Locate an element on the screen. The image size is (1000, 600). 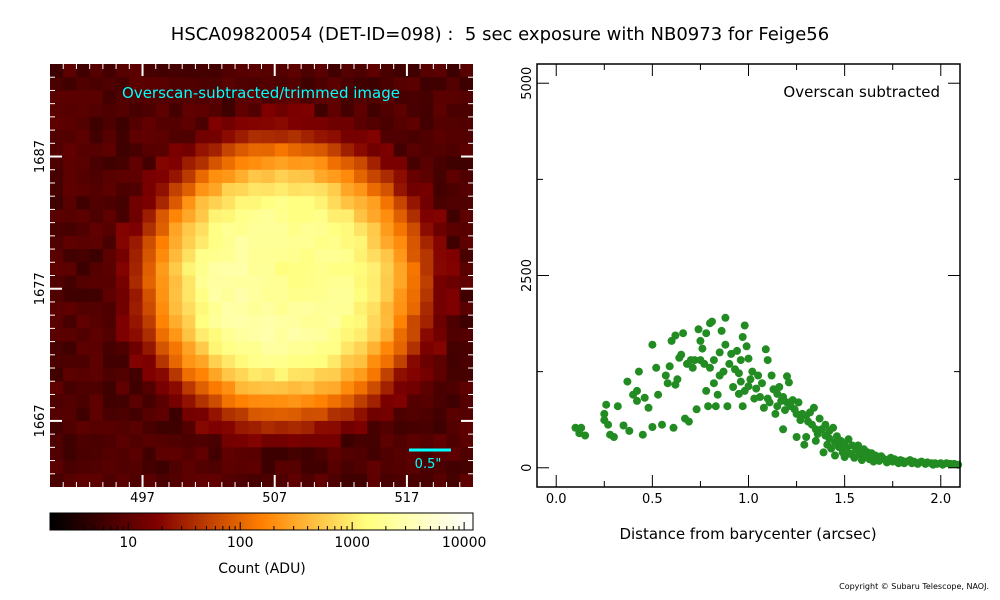
colorbar-tick-label: 100 is located at coordinates (240, 543).